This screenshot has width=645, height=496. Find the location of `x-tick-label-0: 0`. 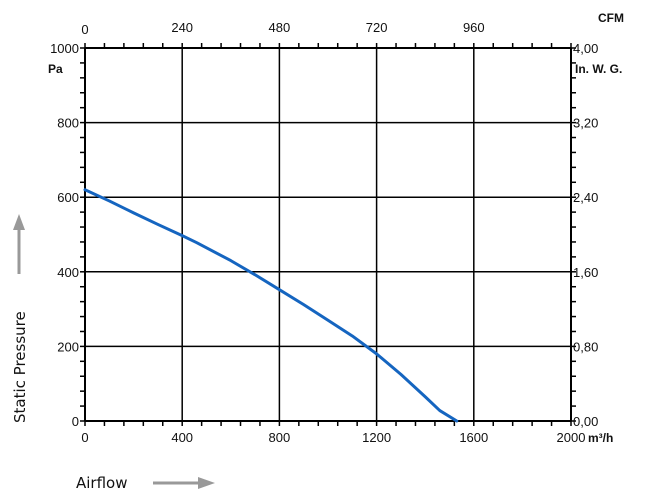

x-tick-label-0: 0 is located at coordinates (84, 437).